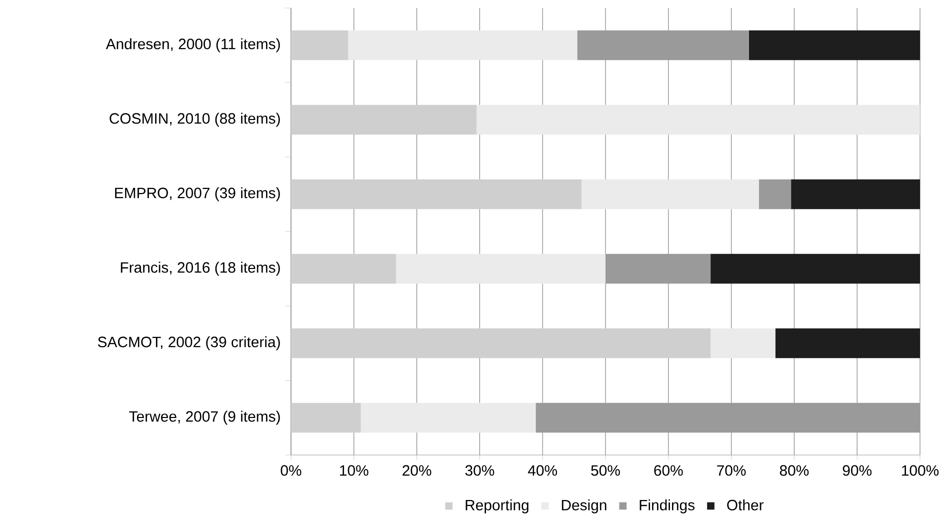 This screenshot has width=951, height=526. Describe the element at coordinates (543, 470) in the screenshot. I see `x-tick-label: 40%` at that location.